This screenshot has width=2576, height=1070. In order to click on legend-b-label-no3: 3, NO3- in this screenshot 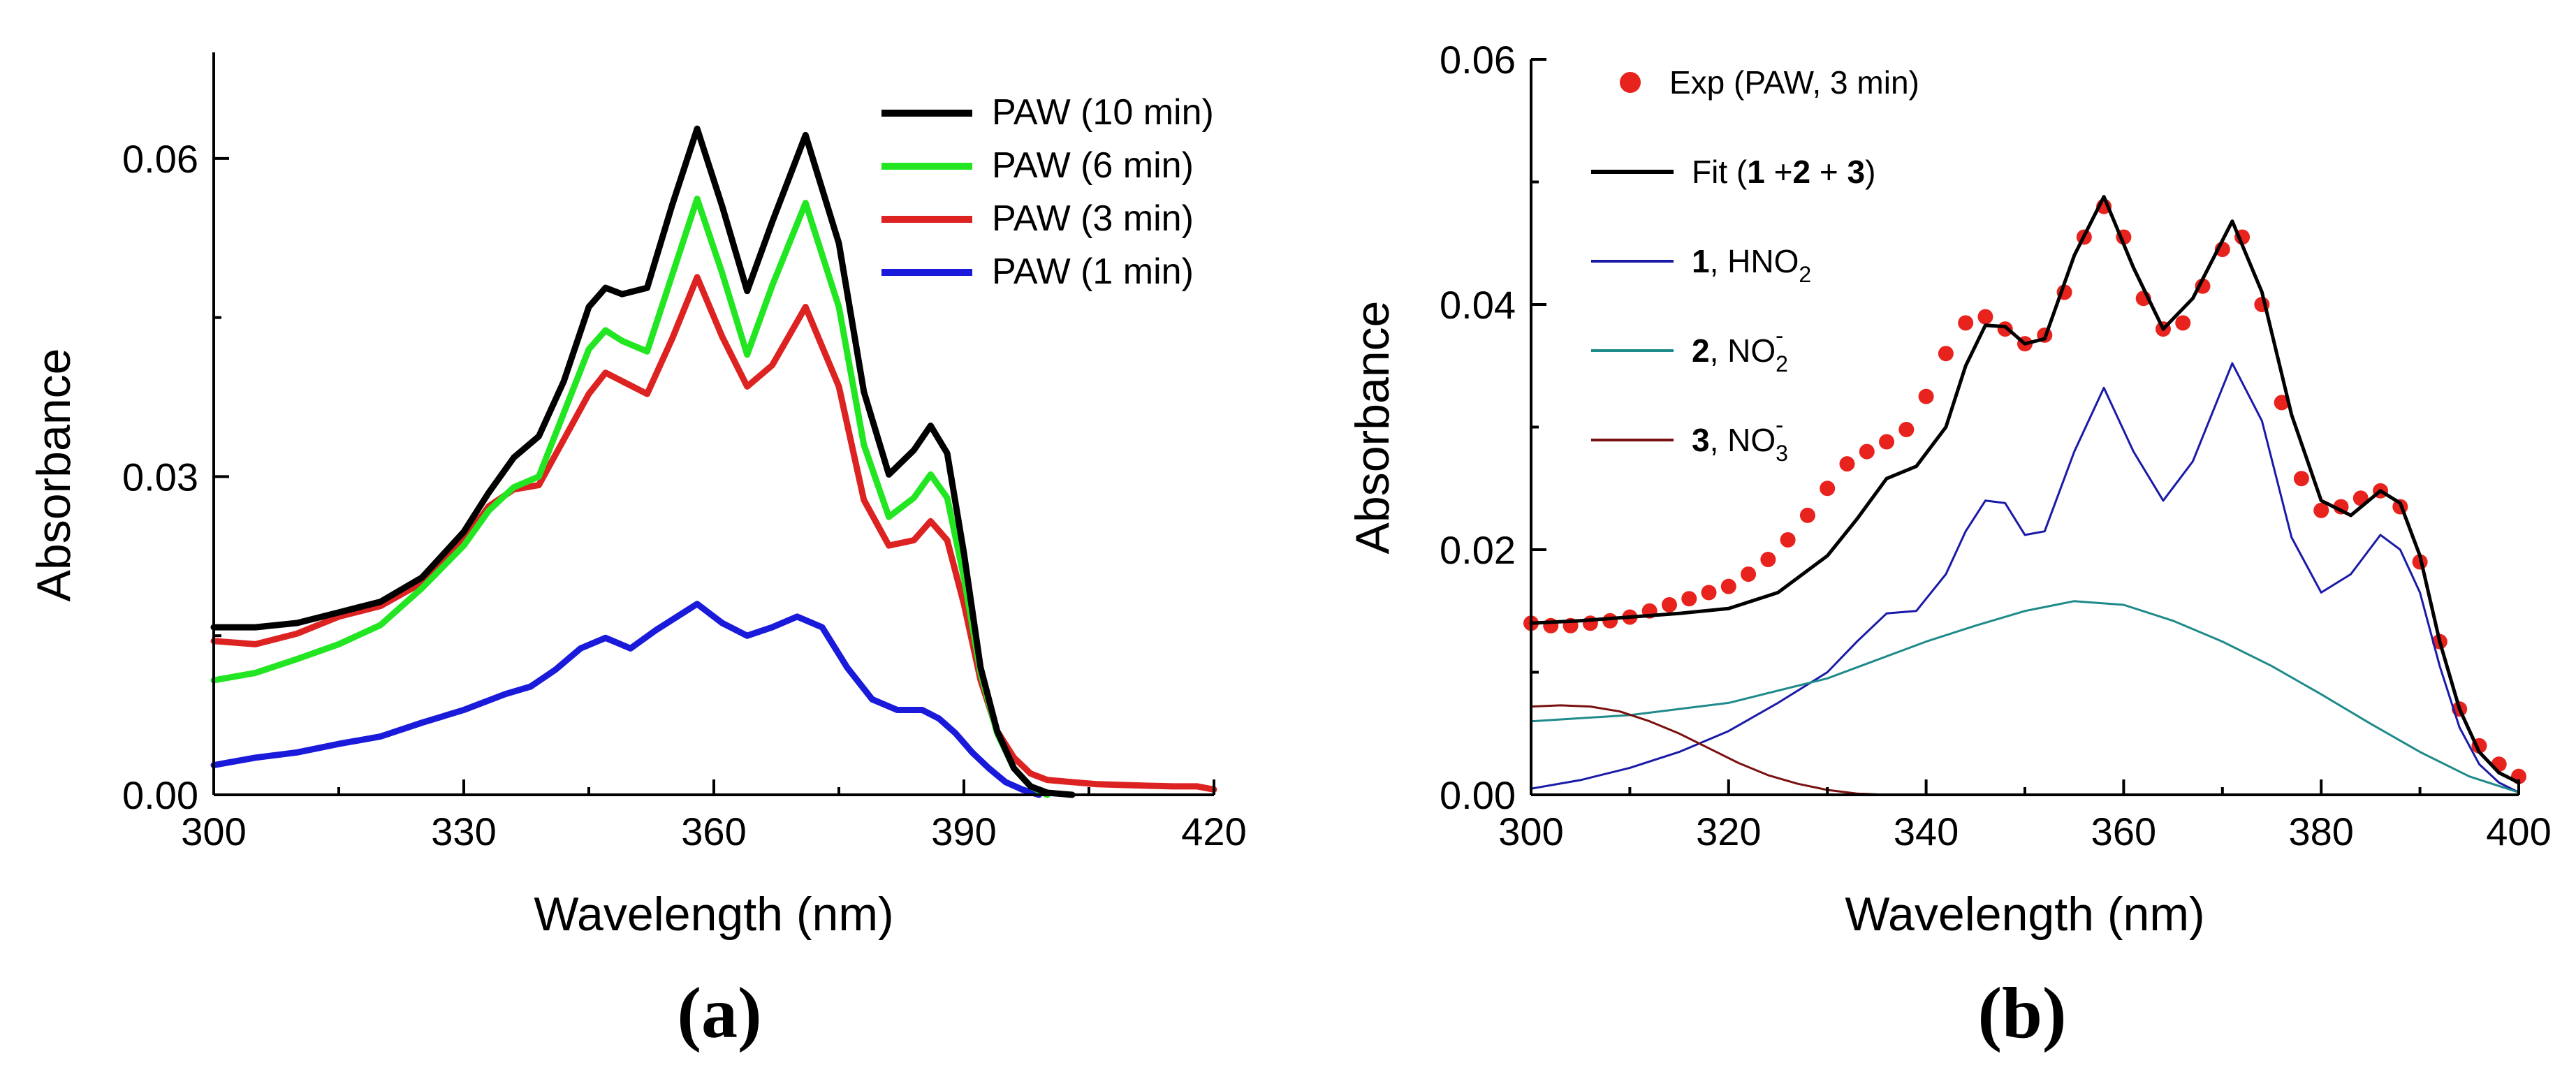, I will do `click(1740, 439)`.